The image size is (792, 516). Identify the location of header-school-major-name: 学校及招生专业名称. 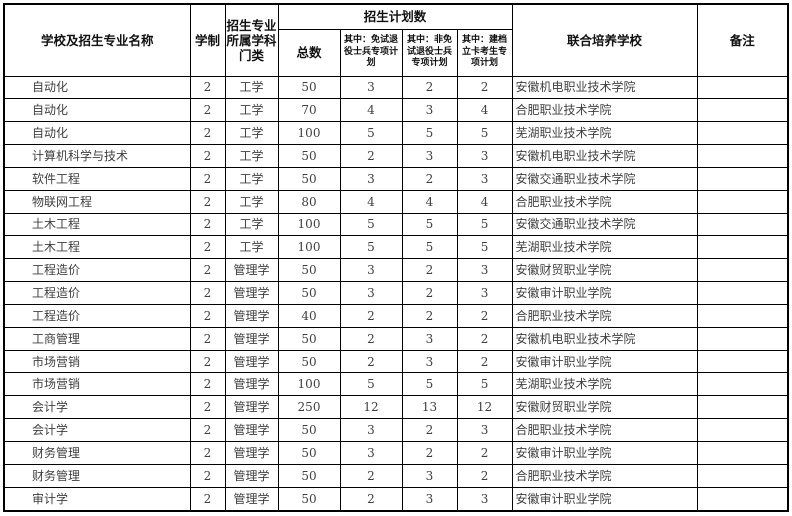
(97, 40).